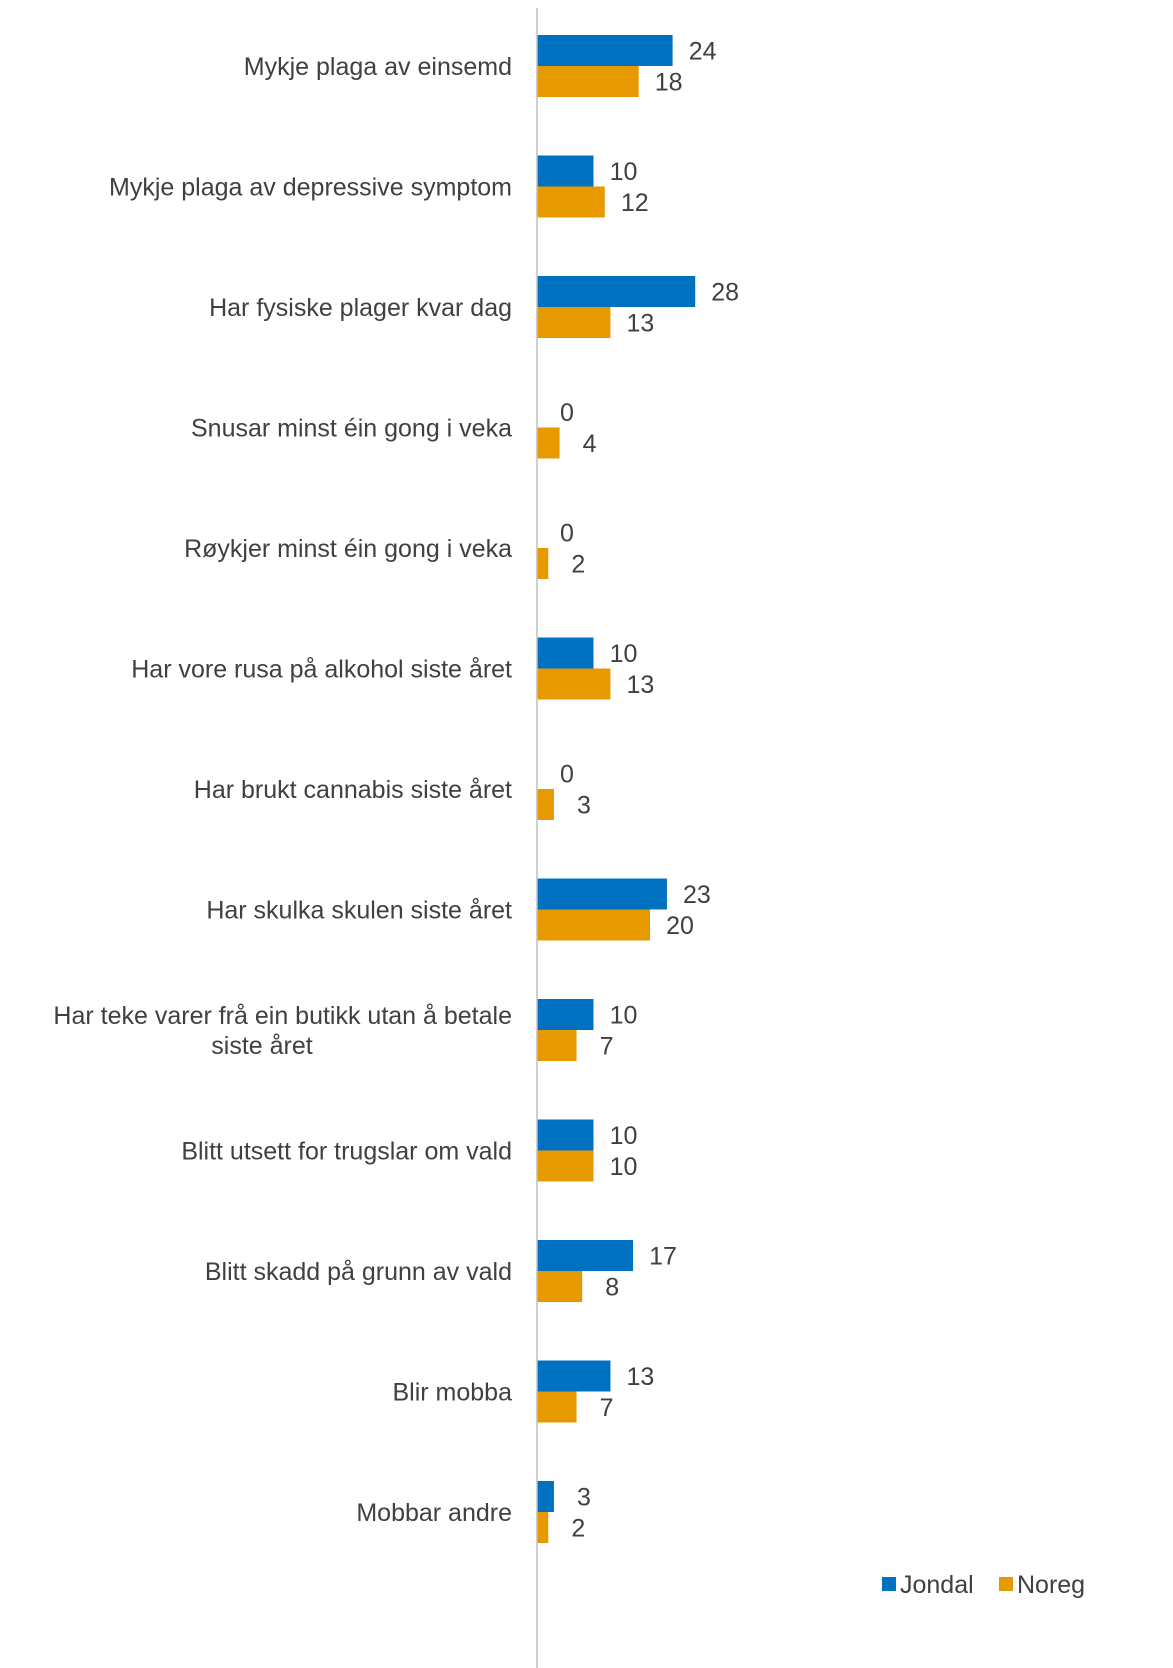  Describe the element at coordinates (1006, 1584) in the screenshot. I see `legend-swatch-noreg` at that location.